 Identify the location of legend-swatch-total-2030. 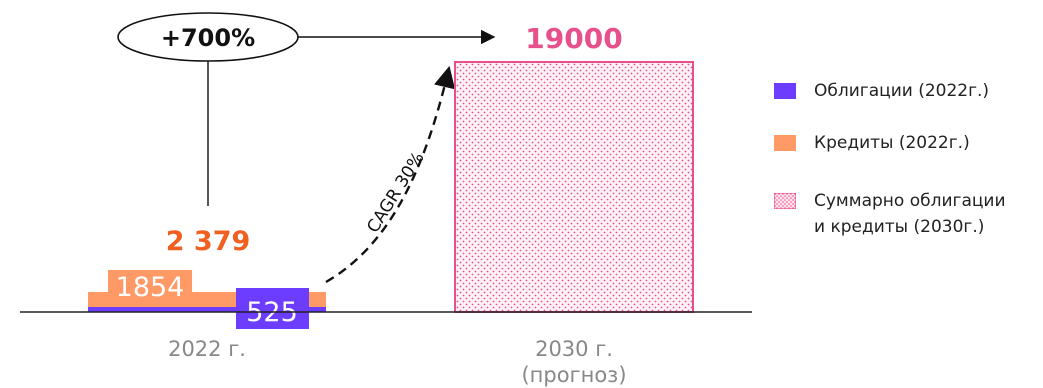
(785, 201).